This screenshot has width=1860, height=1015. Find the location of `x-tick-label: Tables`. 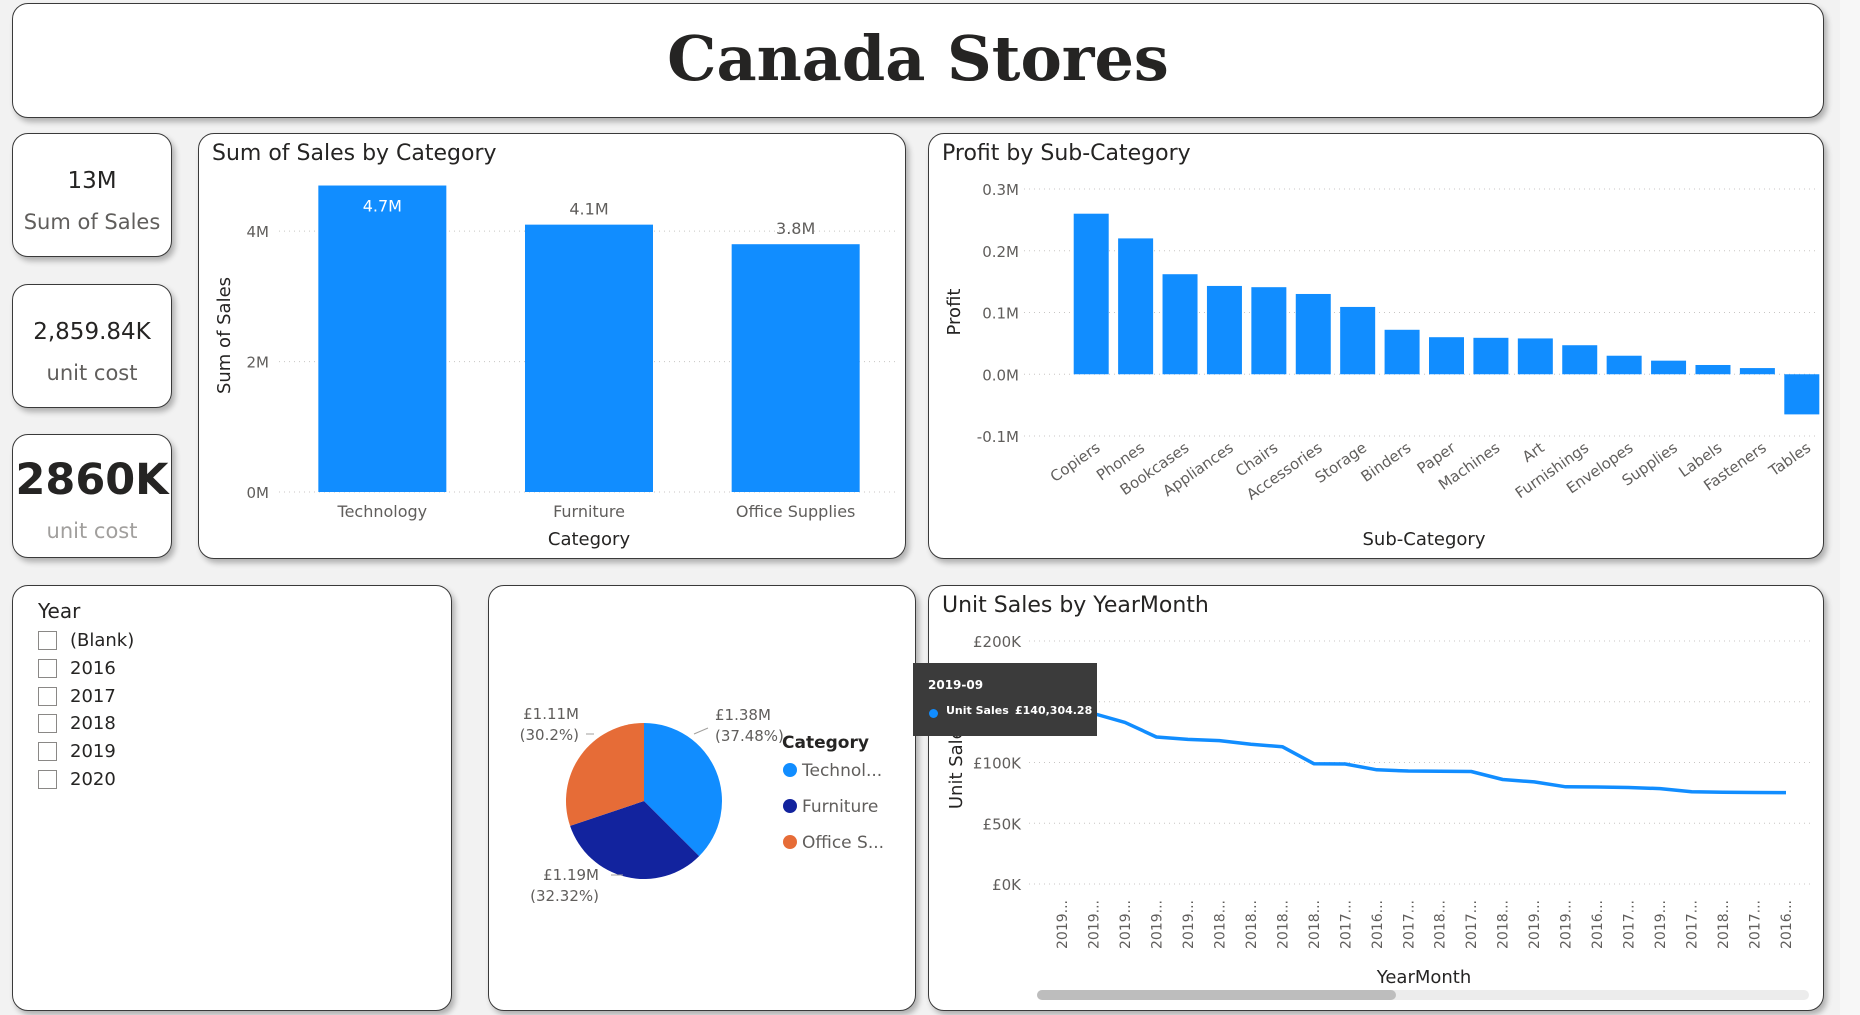

x-tick-label: Tables is located at coordinates (1789, 459).